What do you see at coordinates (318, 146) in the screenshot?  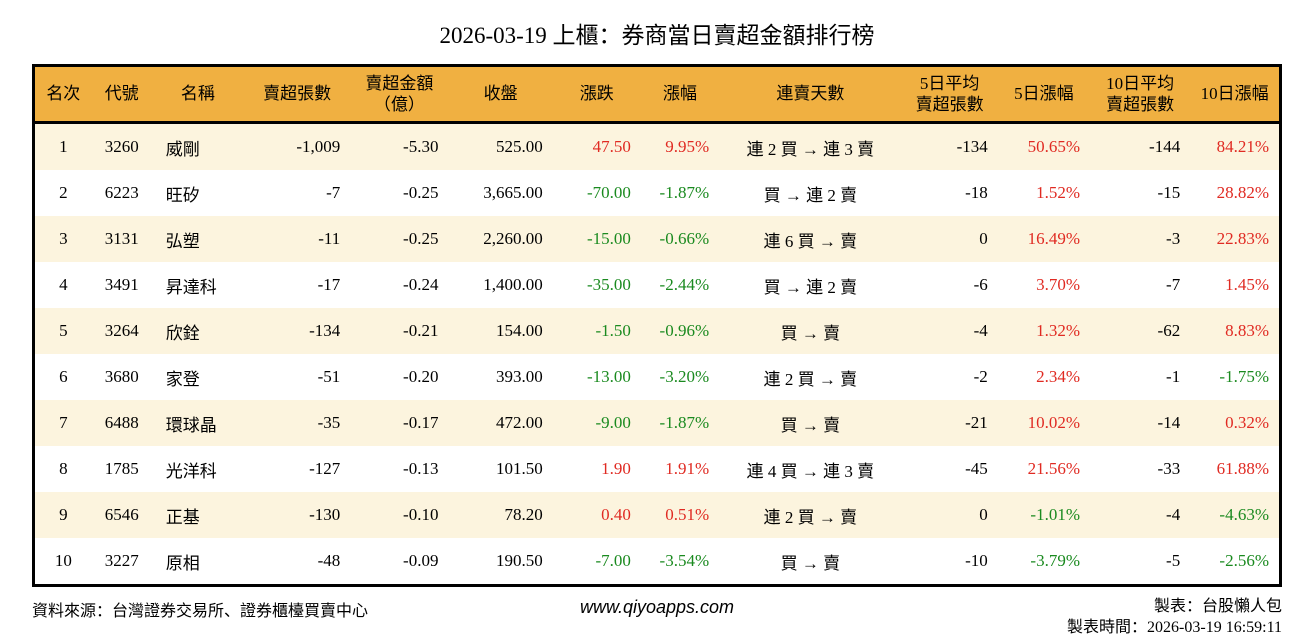 I see `cell-net-shares: -1,009` at bounding box center [318, 146].